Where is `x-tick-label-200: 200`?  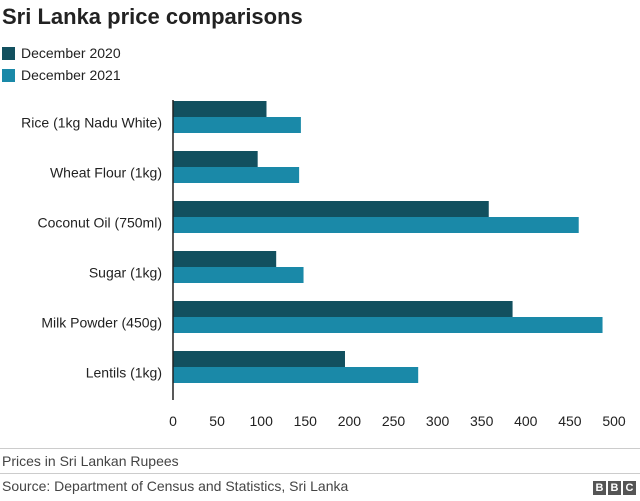
x-tick-label-200: 200 is located at coordinates (350, 421).